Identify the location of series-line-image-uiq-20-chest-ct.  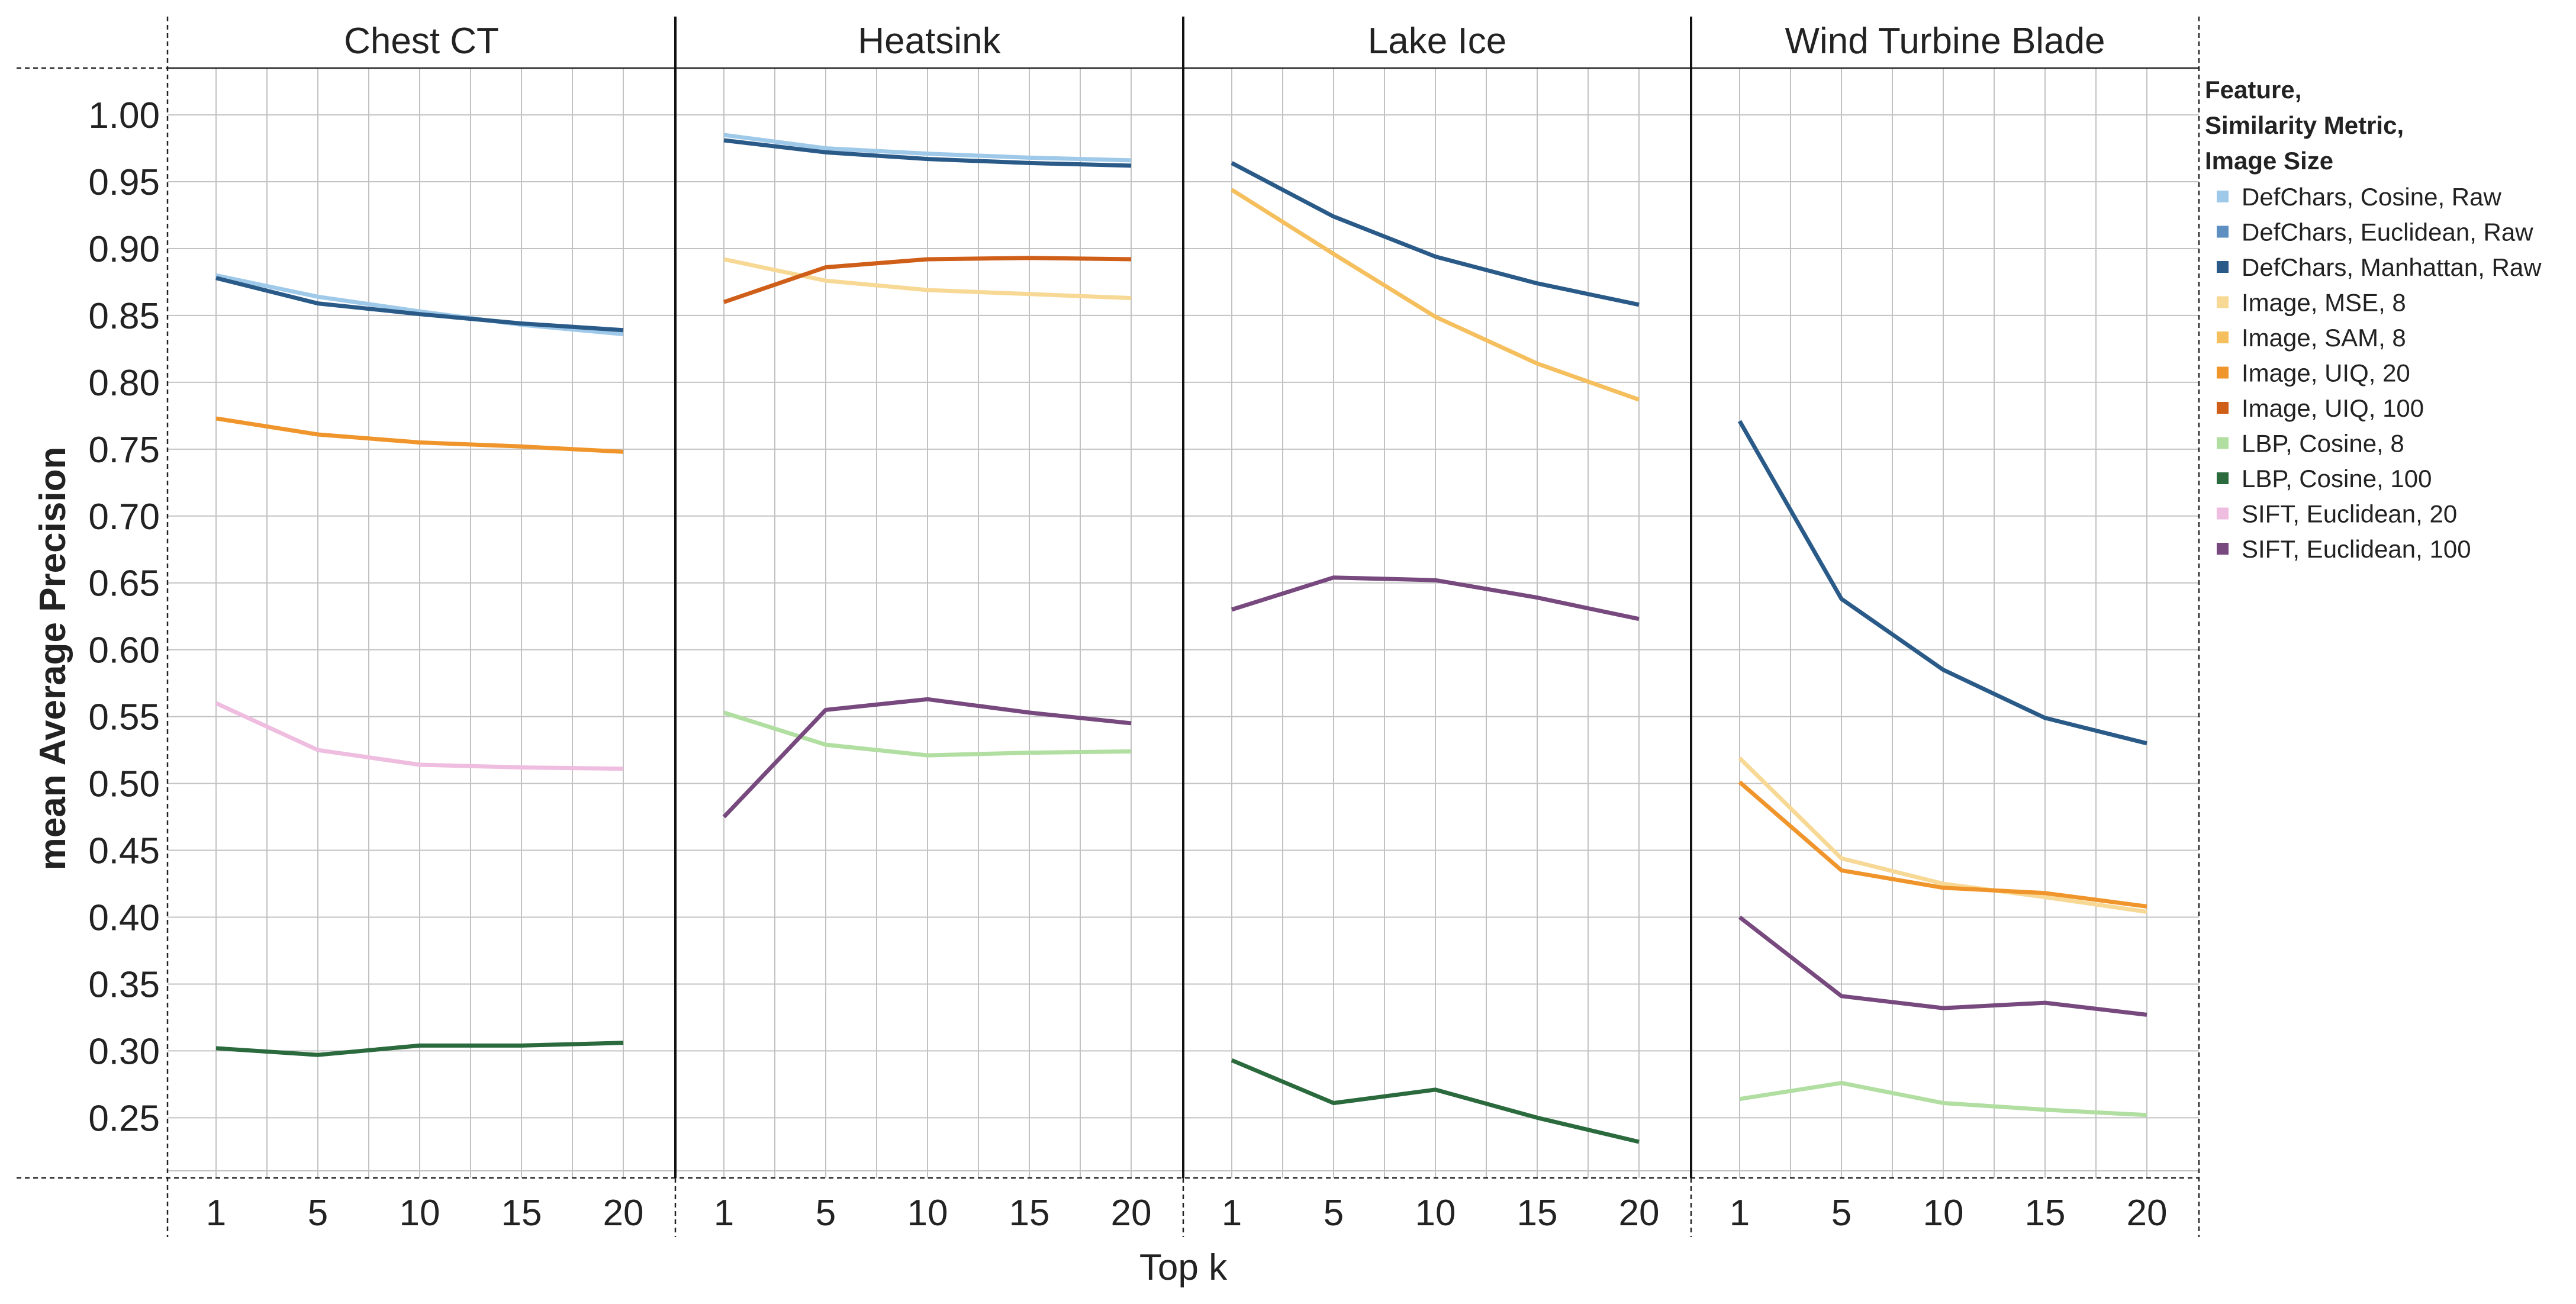
(419, 435).